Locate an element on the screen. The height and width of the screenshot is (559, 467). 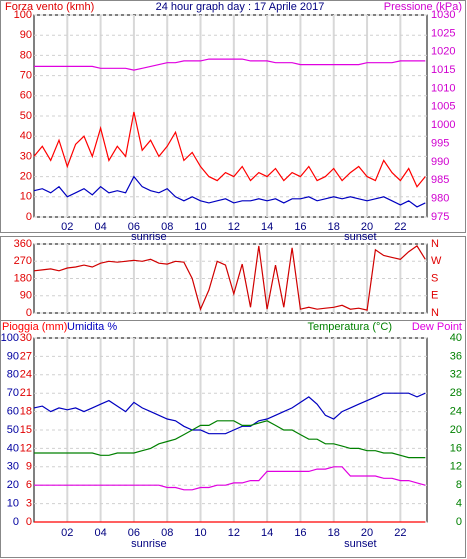
legend-label: Umidita % is located at coordinates (92, 327).